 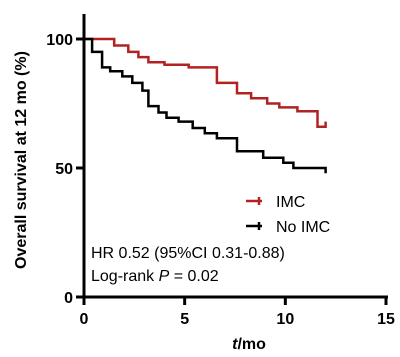 What do you see at coordinates (386, 319) in the screenshot?
I see `x-tick-label: 15` at bounding box center [386, 319].